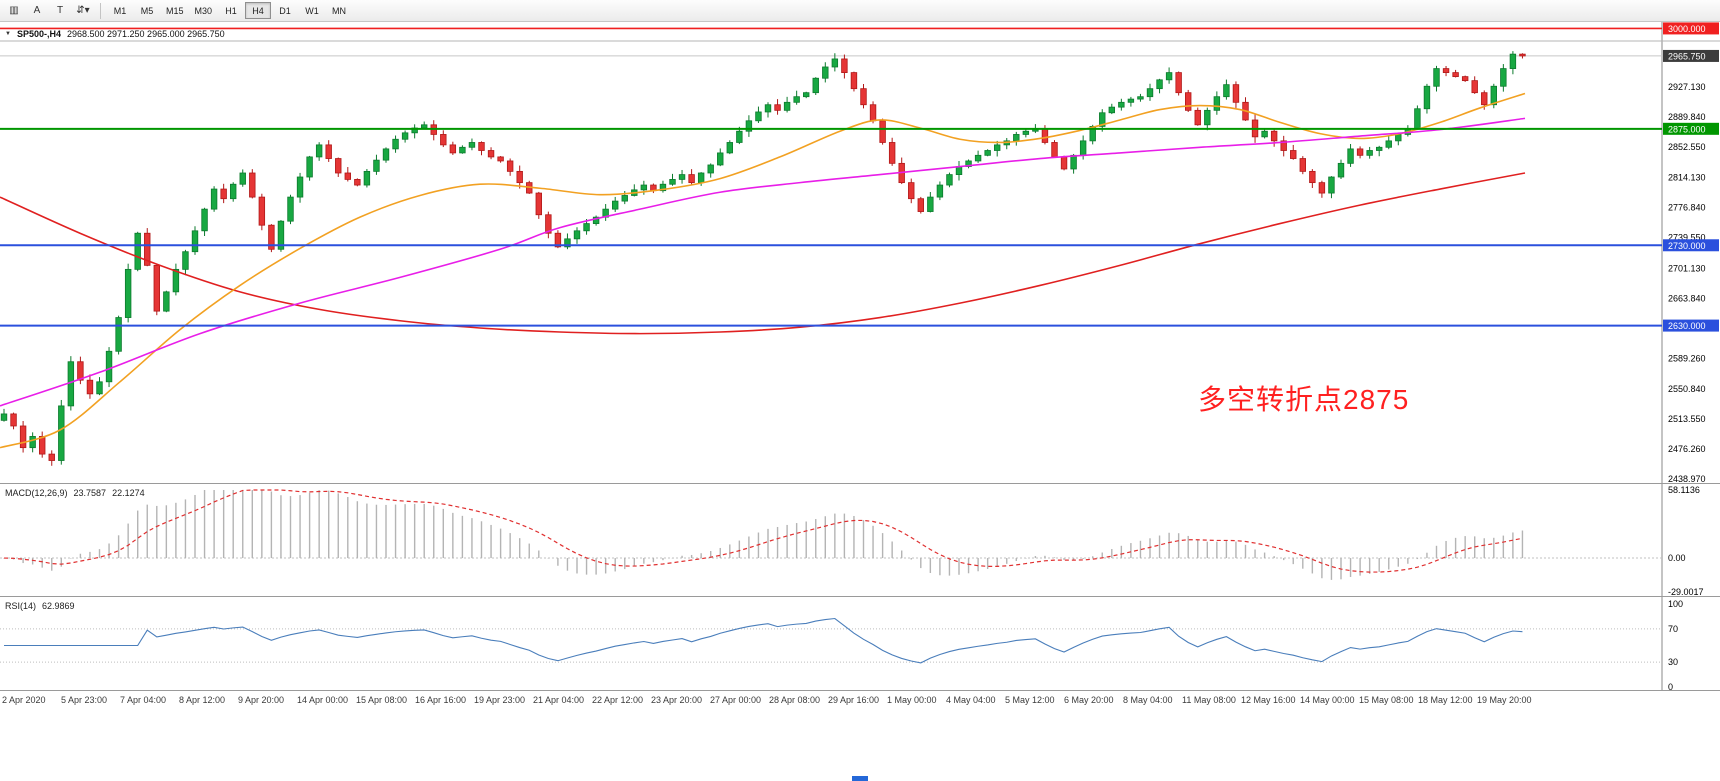 The height and width of the screenshot is (781, 1720). I want to click on svg-text: 2730.000, so click(1687, 246).